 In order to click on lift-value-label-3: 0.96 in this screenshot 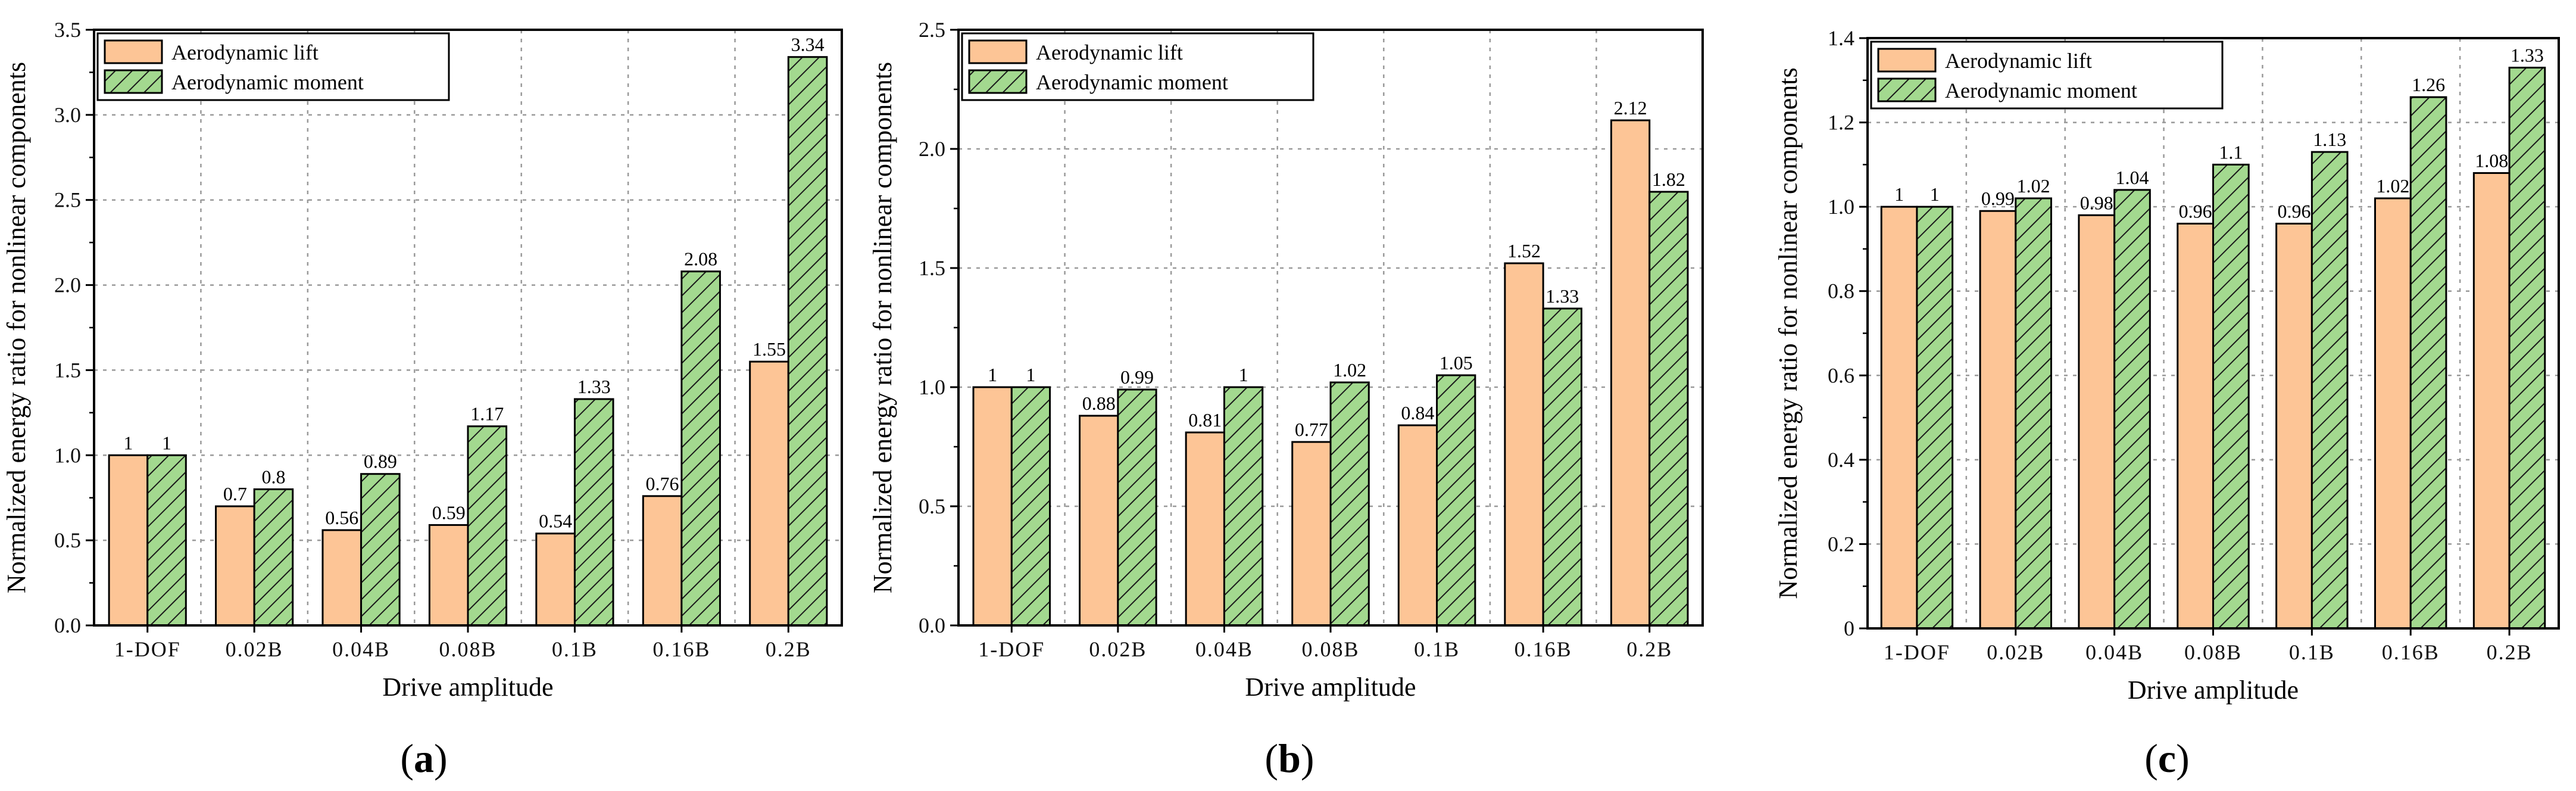, I will do `click(2195, 211)`.